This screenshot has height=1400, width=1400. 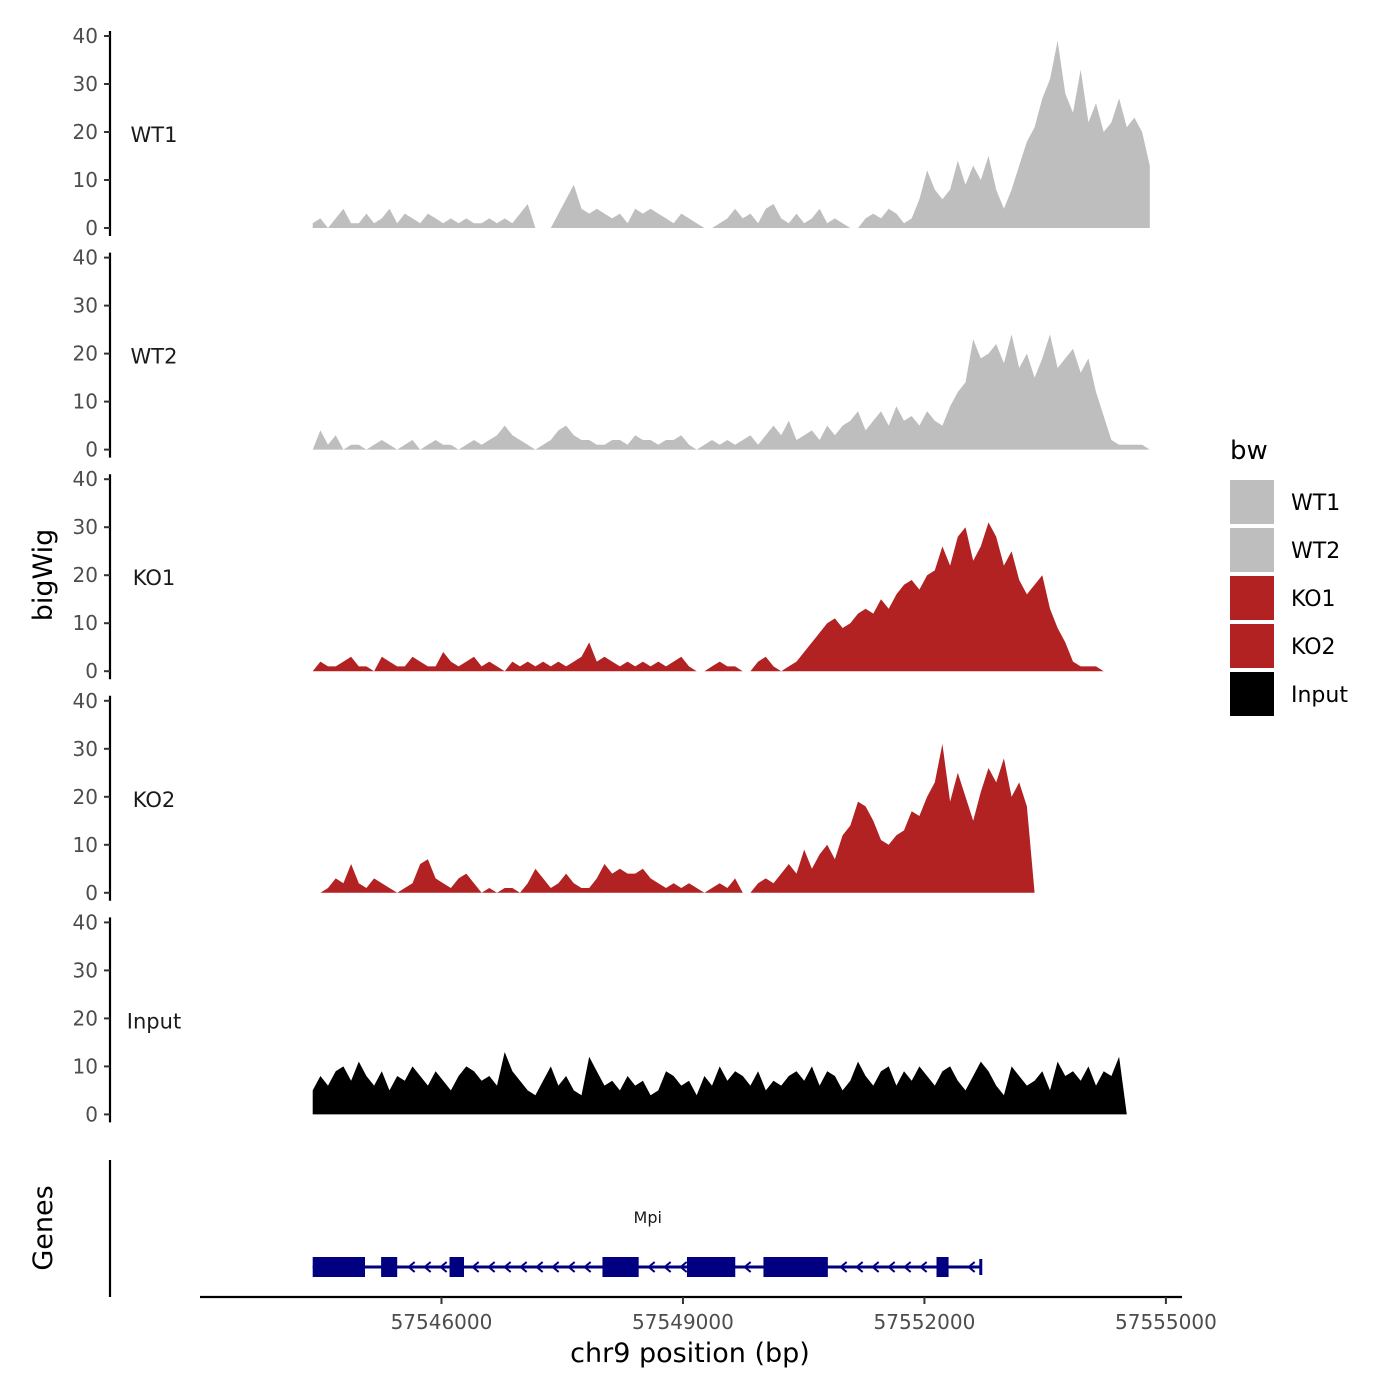 I want to click on track-label-input: Input, so click(x=154, y=1021).